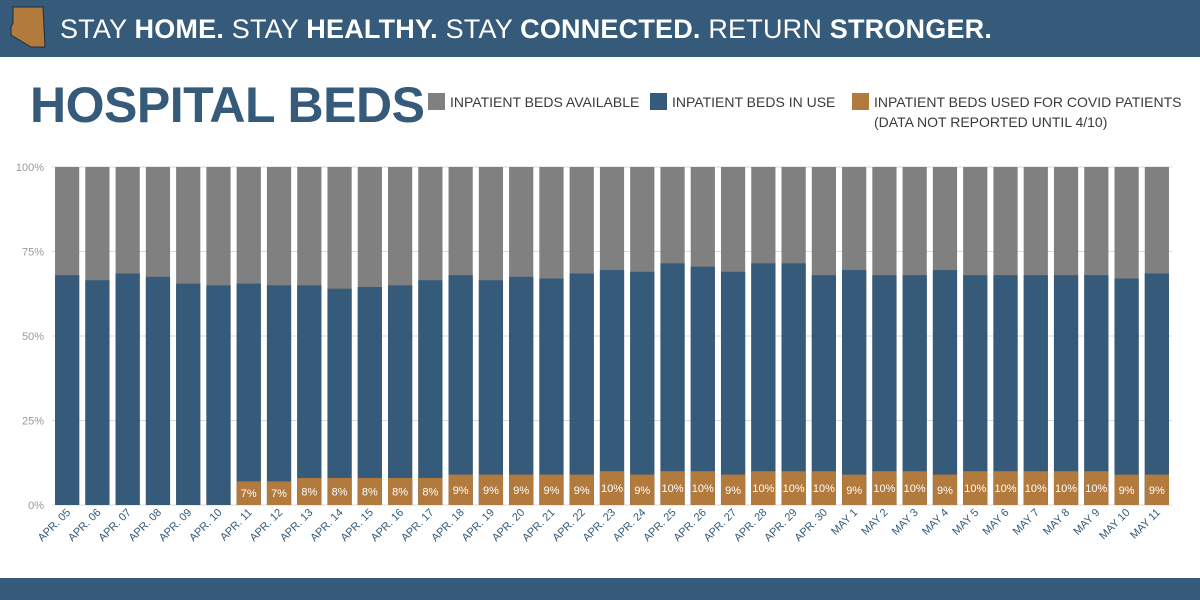 This screenshot has height=600, width=1200. I want to click on y-tick-label: 75%, so click(33, 253).